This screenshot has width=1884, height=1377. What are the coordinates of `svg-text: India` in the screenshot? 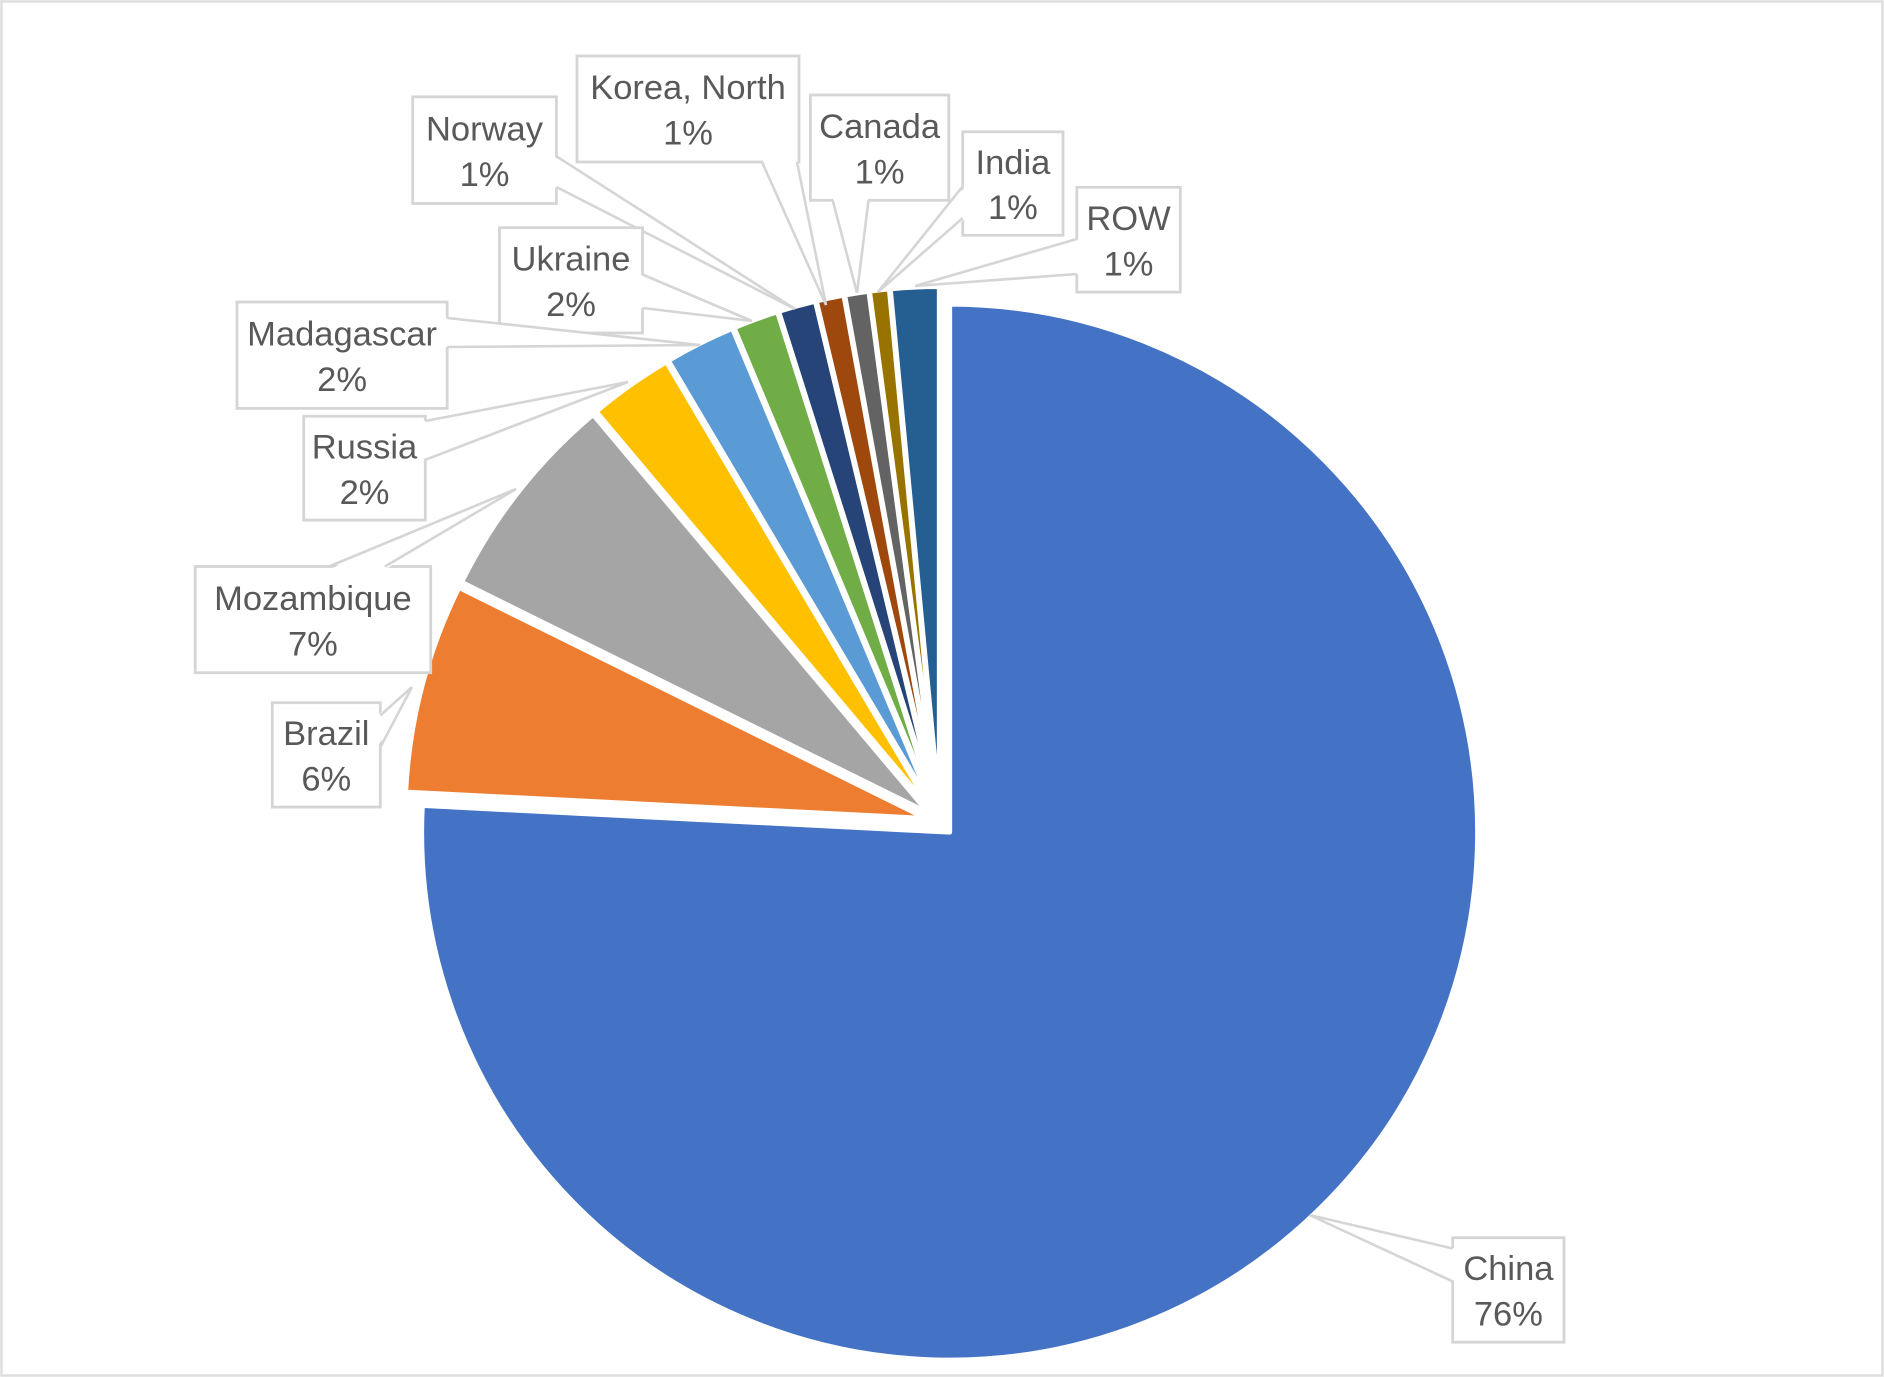 It's located at (1013, 163).